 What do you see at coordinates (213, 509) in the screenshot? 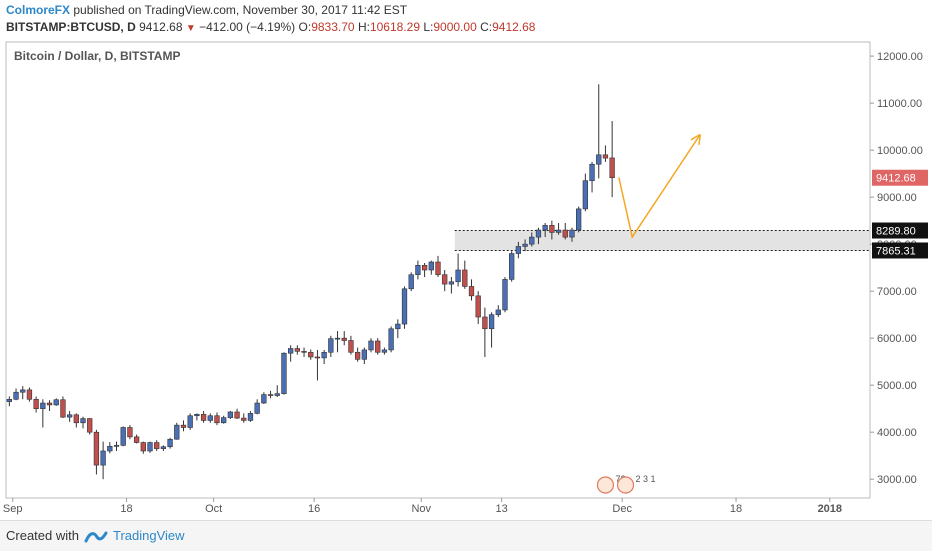
I see `x-tick-label: Oct` at bounding box center [213, 509].